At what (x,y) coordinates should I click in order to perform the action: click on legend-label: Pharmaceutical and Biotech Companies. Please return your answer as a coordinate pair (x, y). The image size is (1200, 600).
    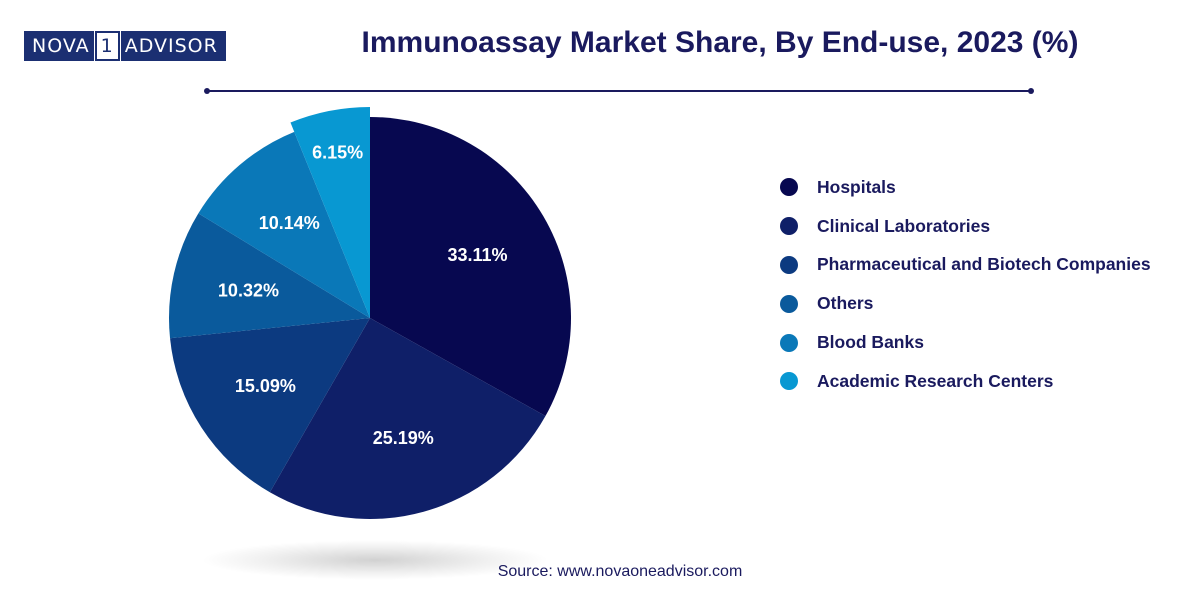
    Looking at the image, I should click on (984, 264).